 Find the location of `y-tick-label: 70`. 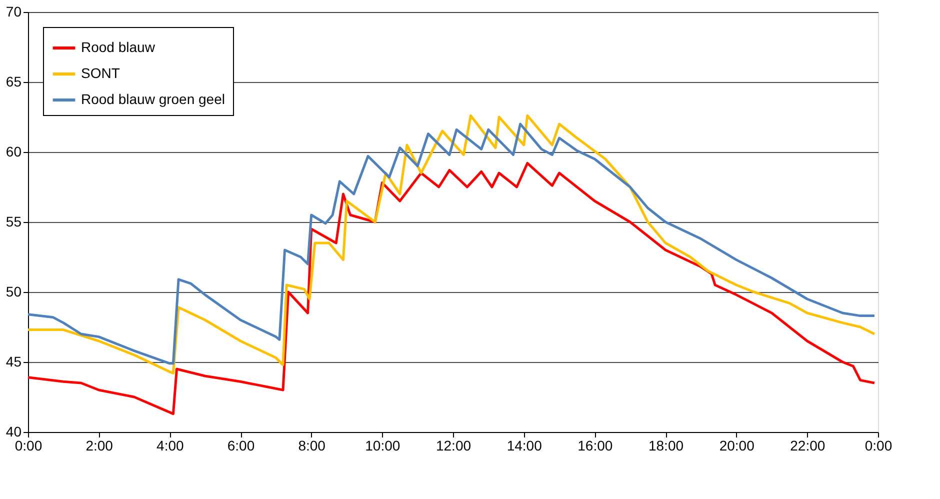

y-tick-label: 70 is located at coordinates (14, 12).